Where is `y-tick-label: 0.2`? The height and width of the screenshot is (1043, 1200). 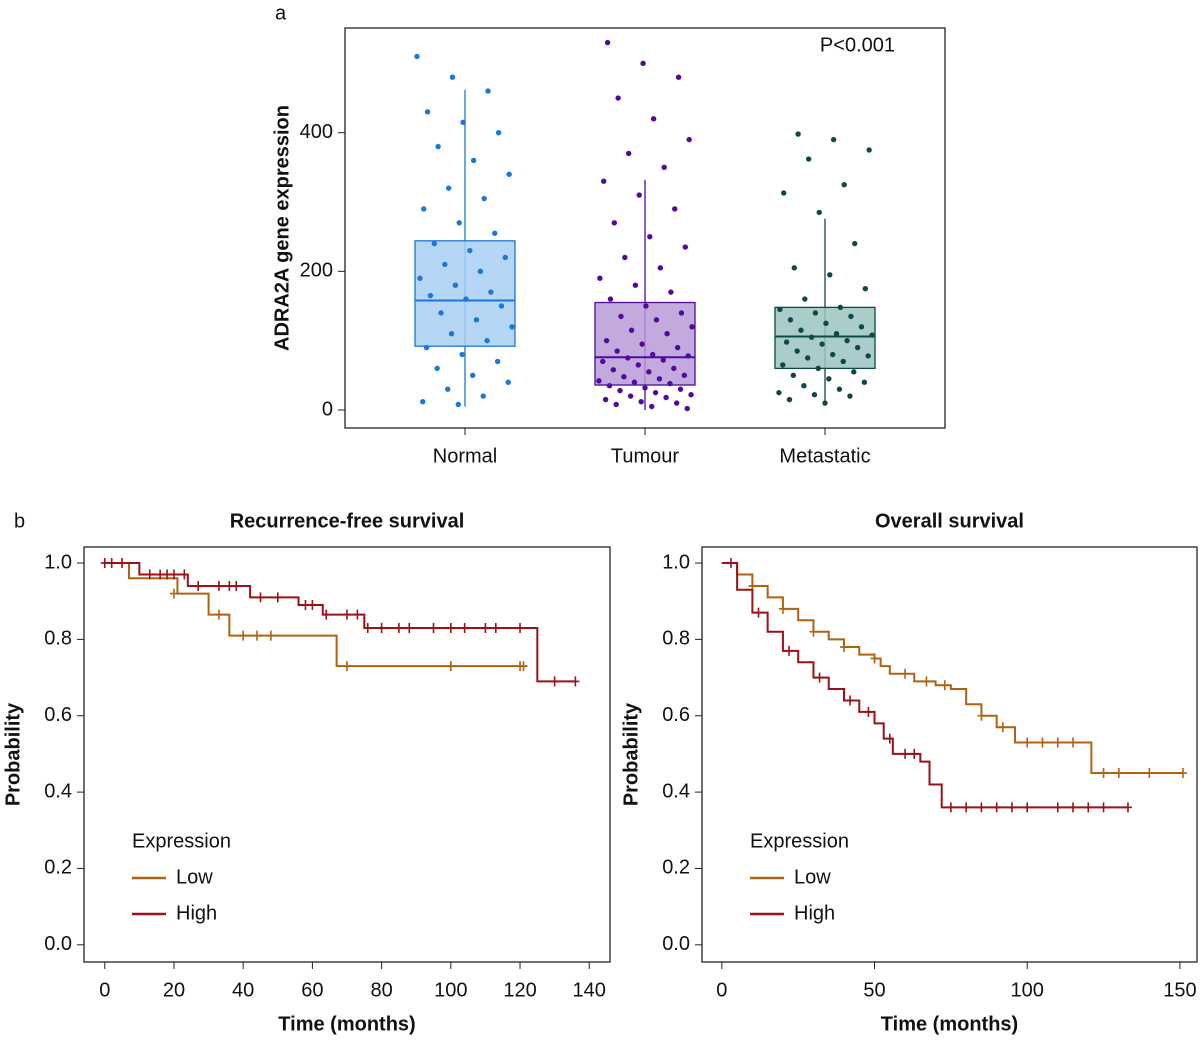
y-tick-label: 0.2 is located at coordinates (58, 868).